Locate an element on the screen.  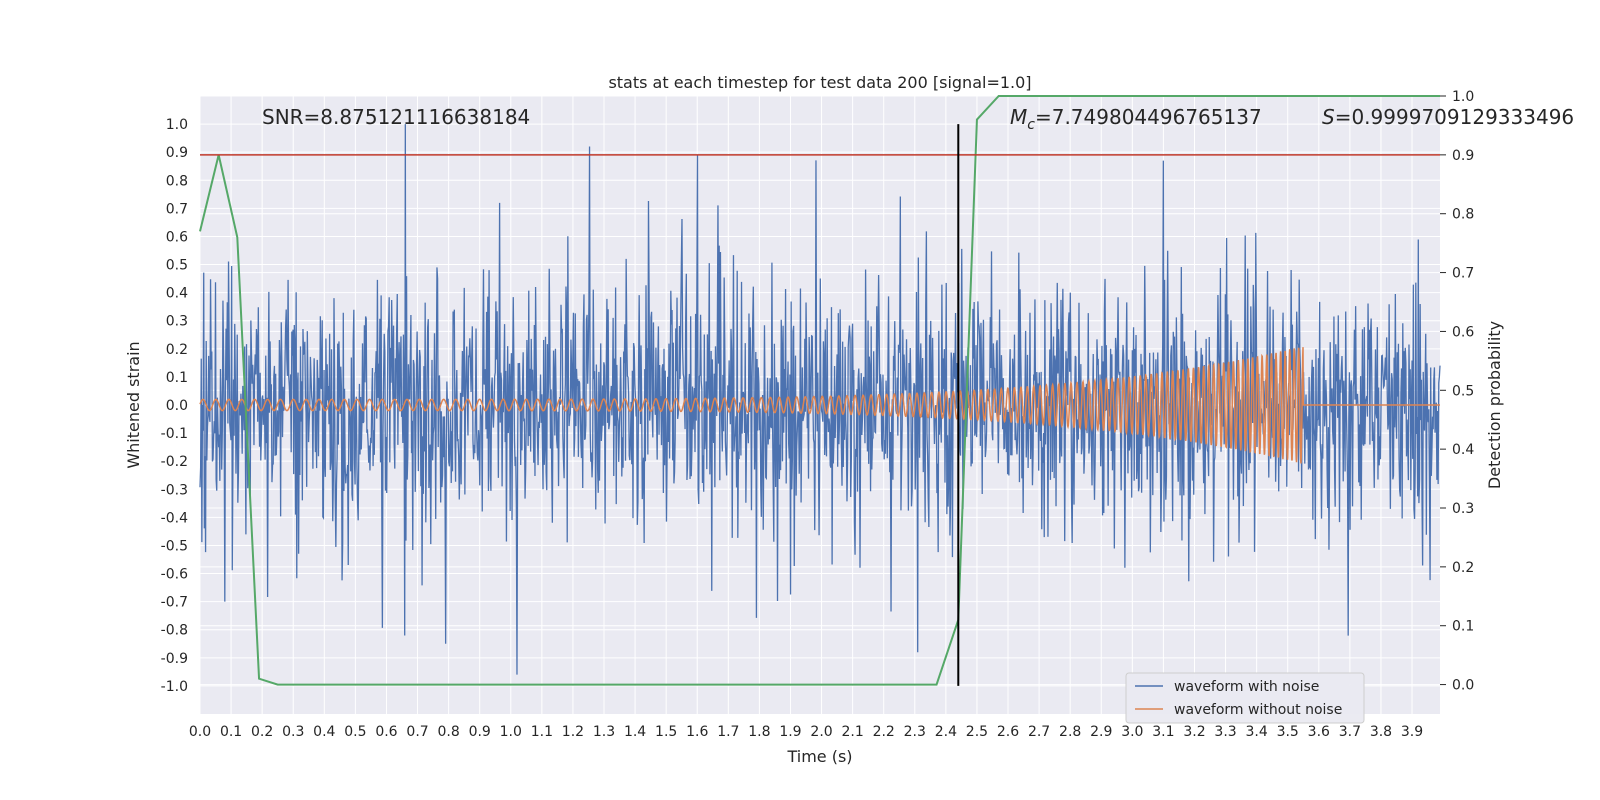
y-tick-label-right: 0.3 is located at coordinates (1463, 509).